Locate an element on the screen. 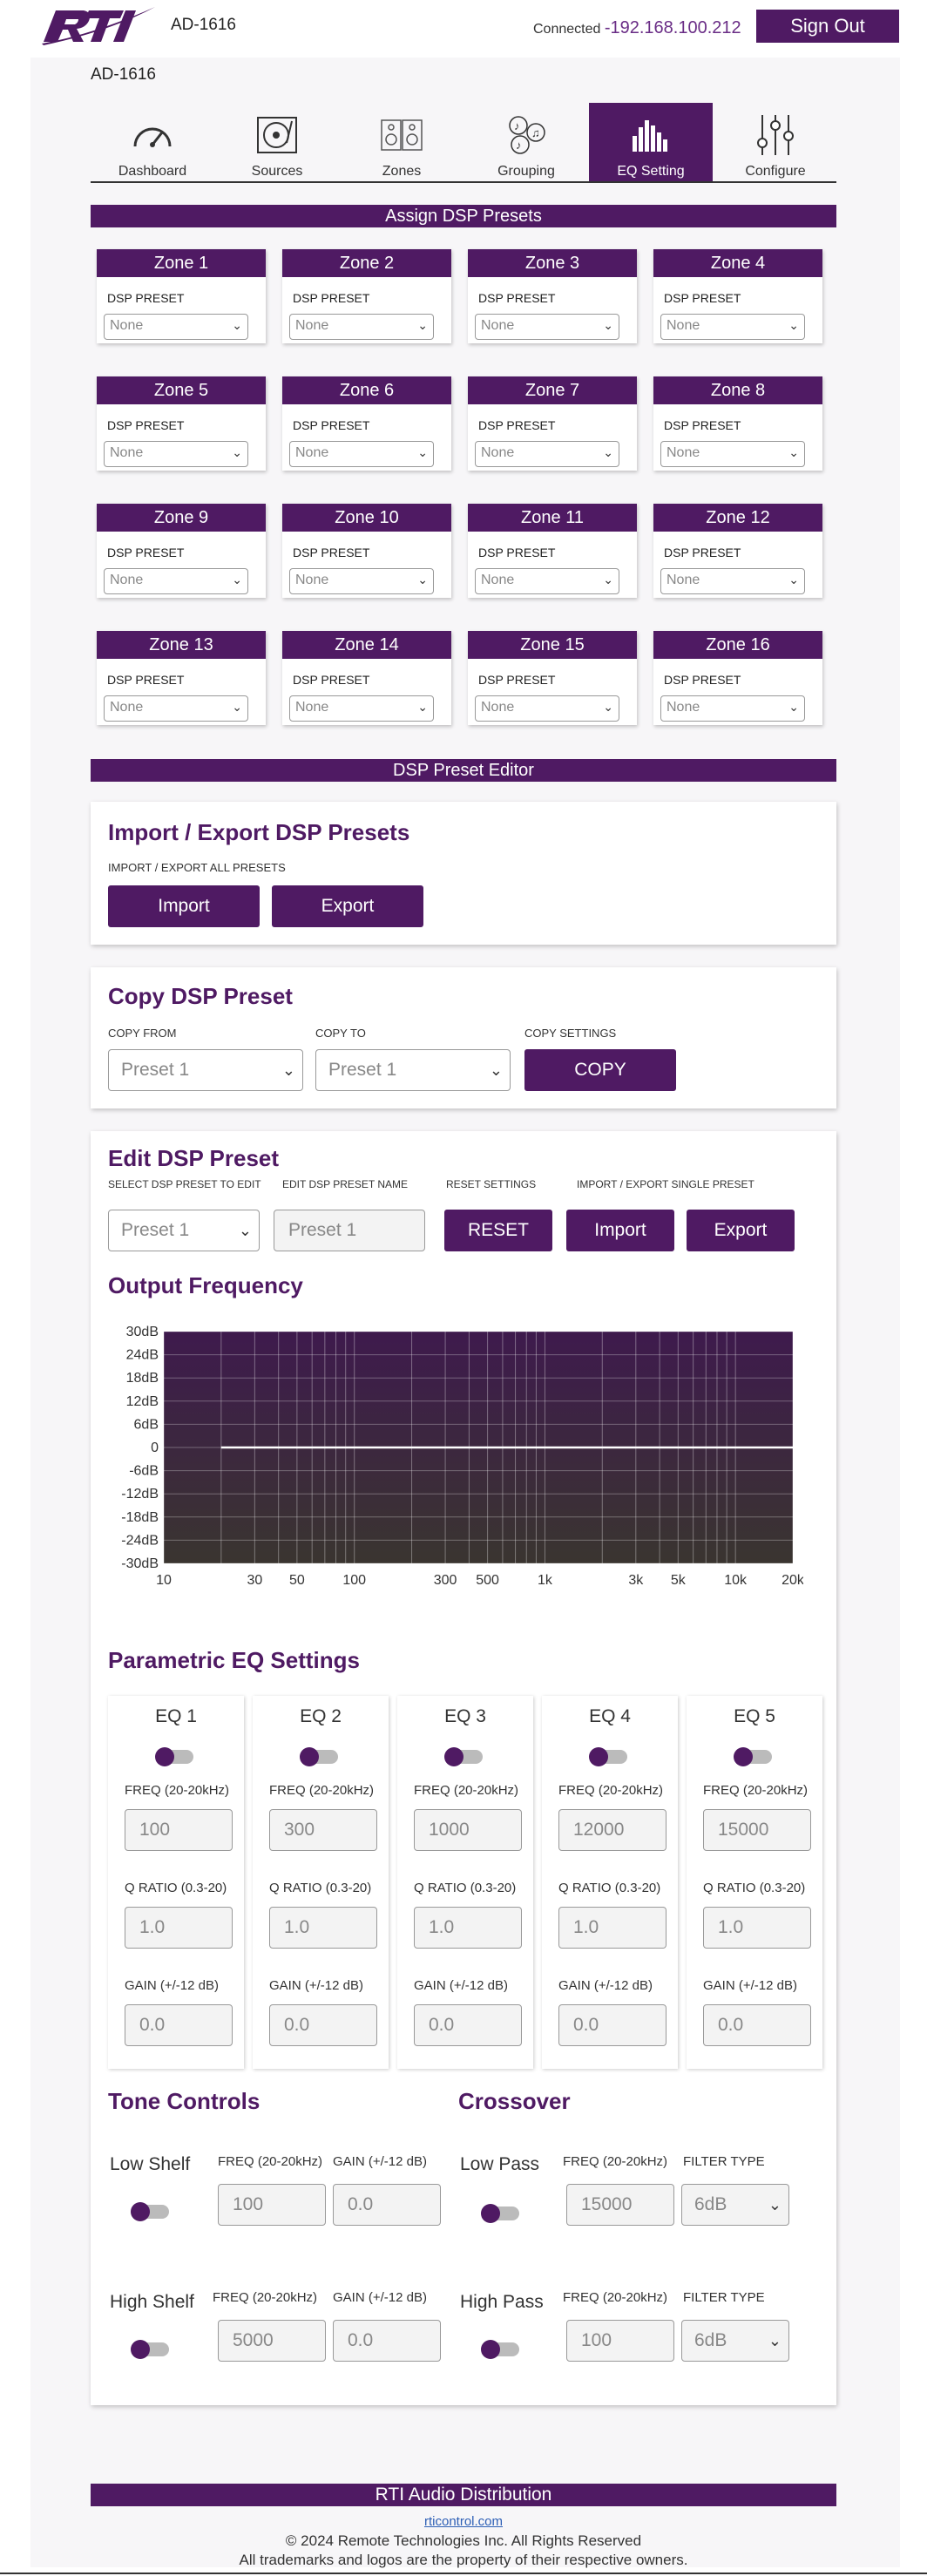 The height and width of the screenshot is (2576, 927). low-pass-filter-select: 6dB ⌄ is located at coordinates (735, 2205).